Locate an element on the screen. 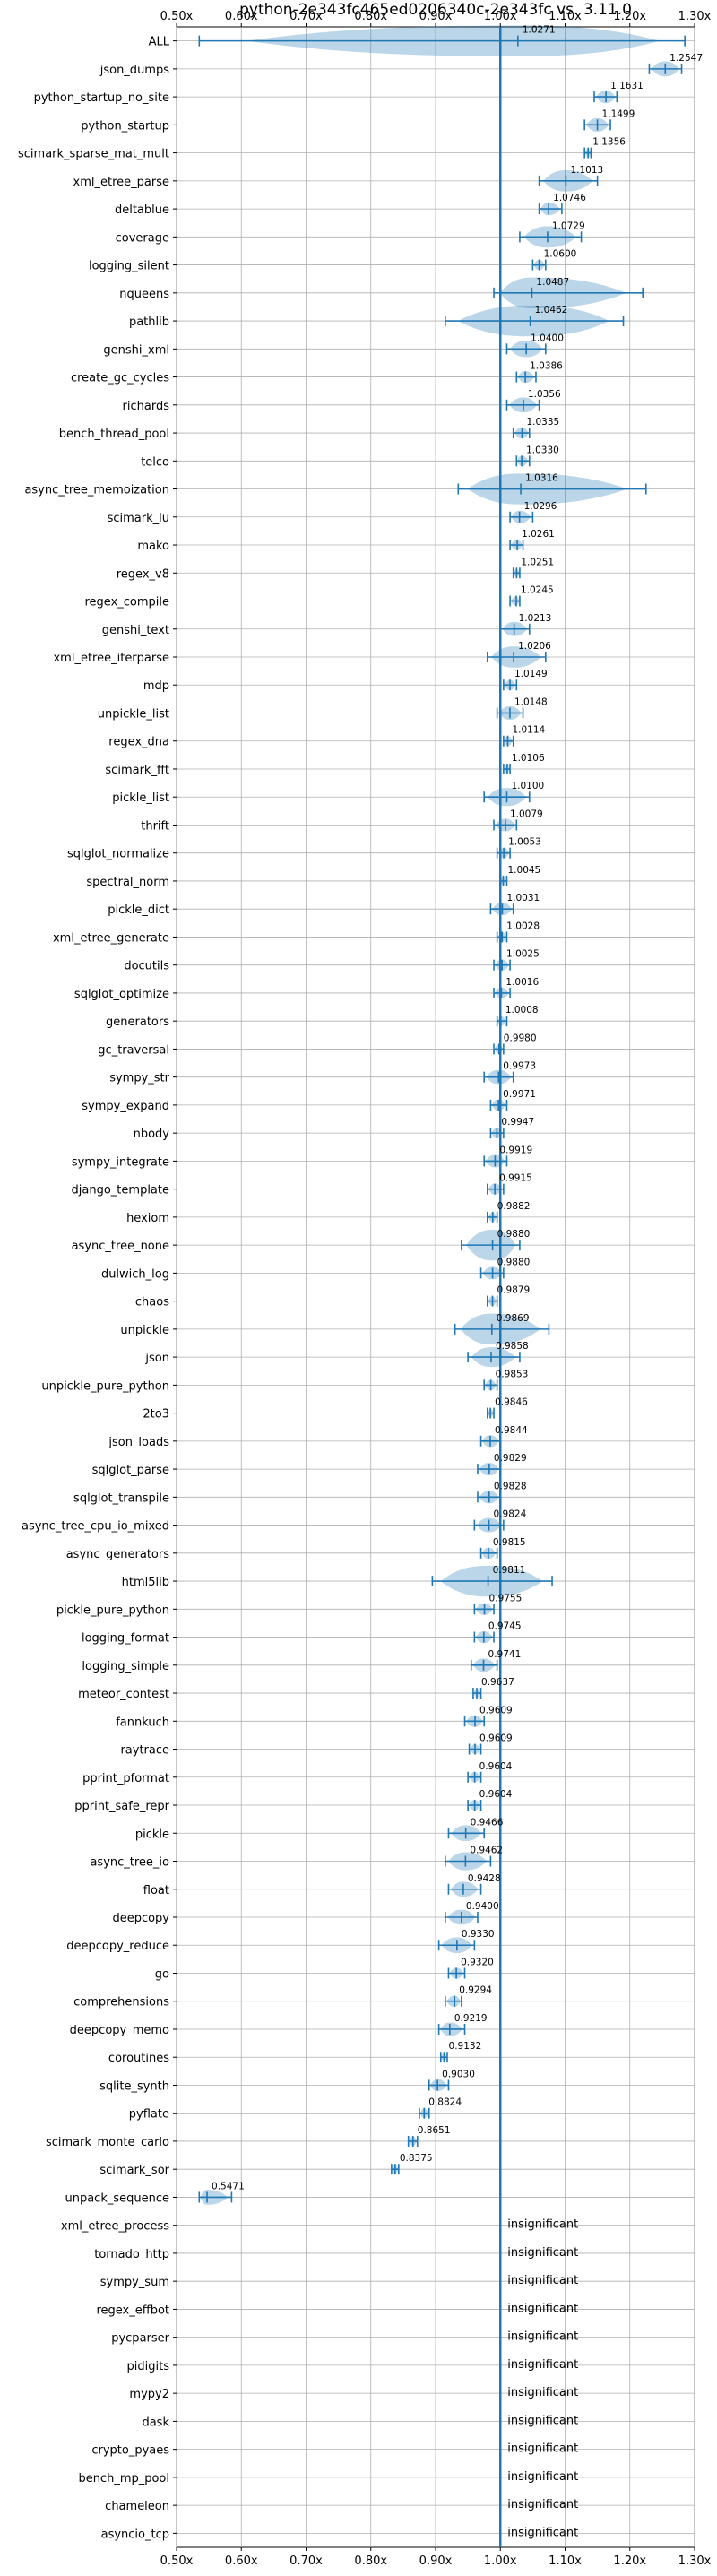 The height and width of the screenshot is (2576, 717). category-label: deepcopy is located at coordinates (140, 1918).